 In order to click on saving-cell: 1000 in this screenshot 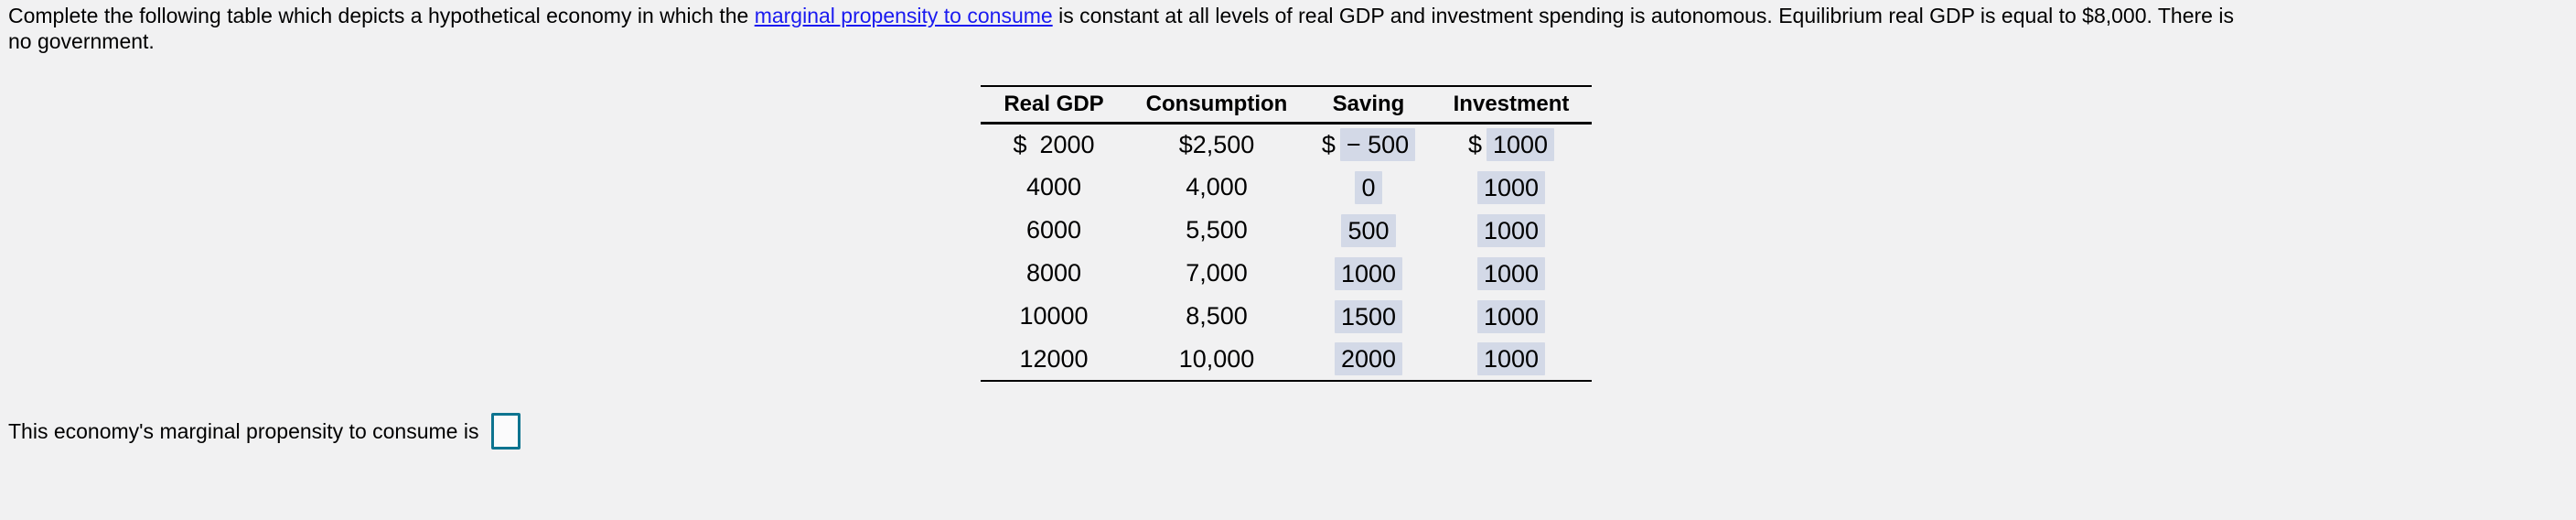, I will do `click(1368, 273)`.